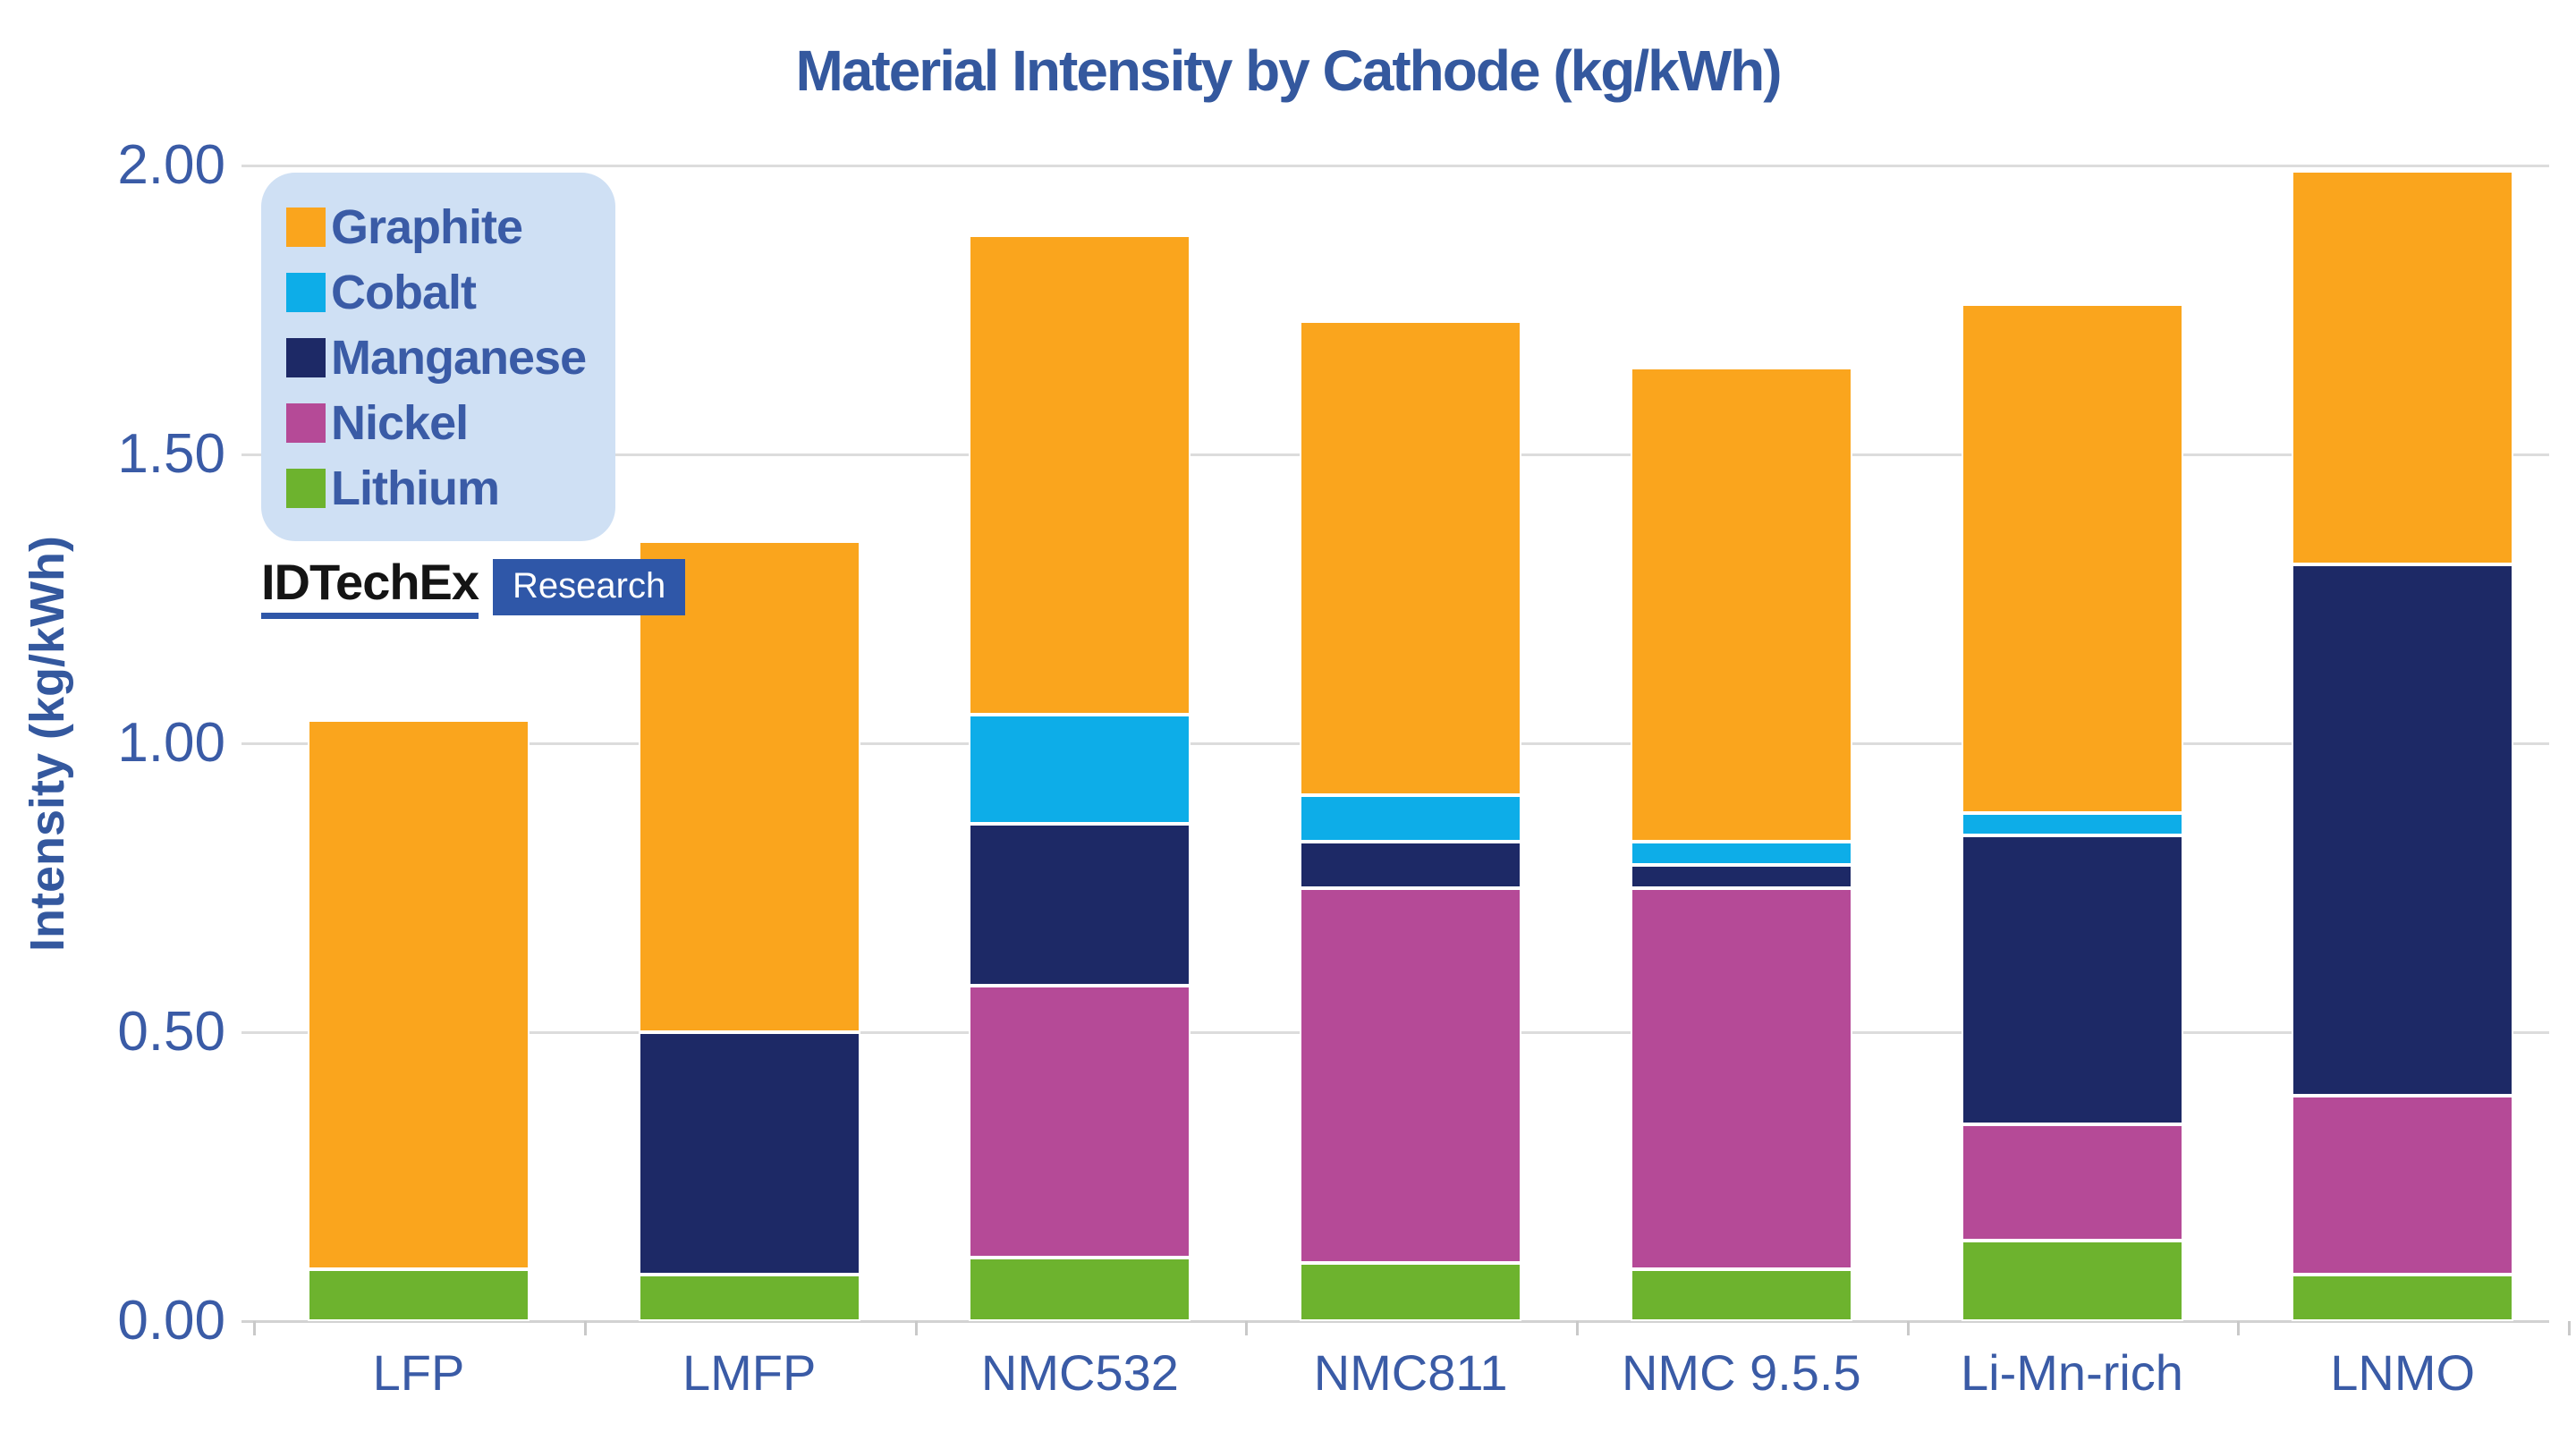  Describe the element at coordinates (1080, 905) in the screenshot. I see `bar-segment-manganese-NMC532` at that location.